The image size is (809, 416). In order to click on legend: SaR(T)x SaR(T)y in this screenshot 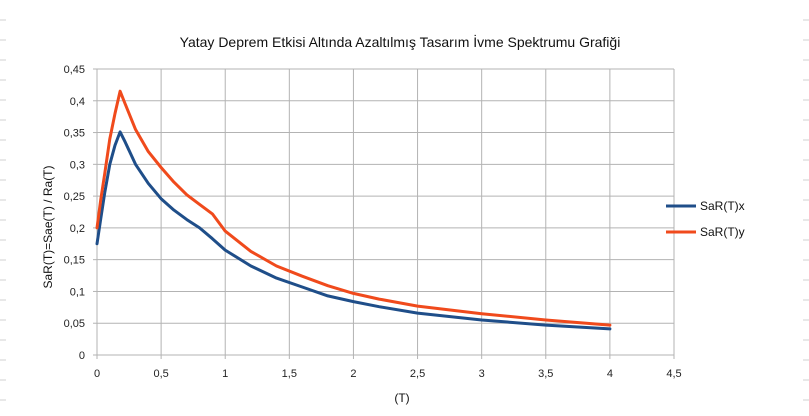, I will do `click(705, 219)`.